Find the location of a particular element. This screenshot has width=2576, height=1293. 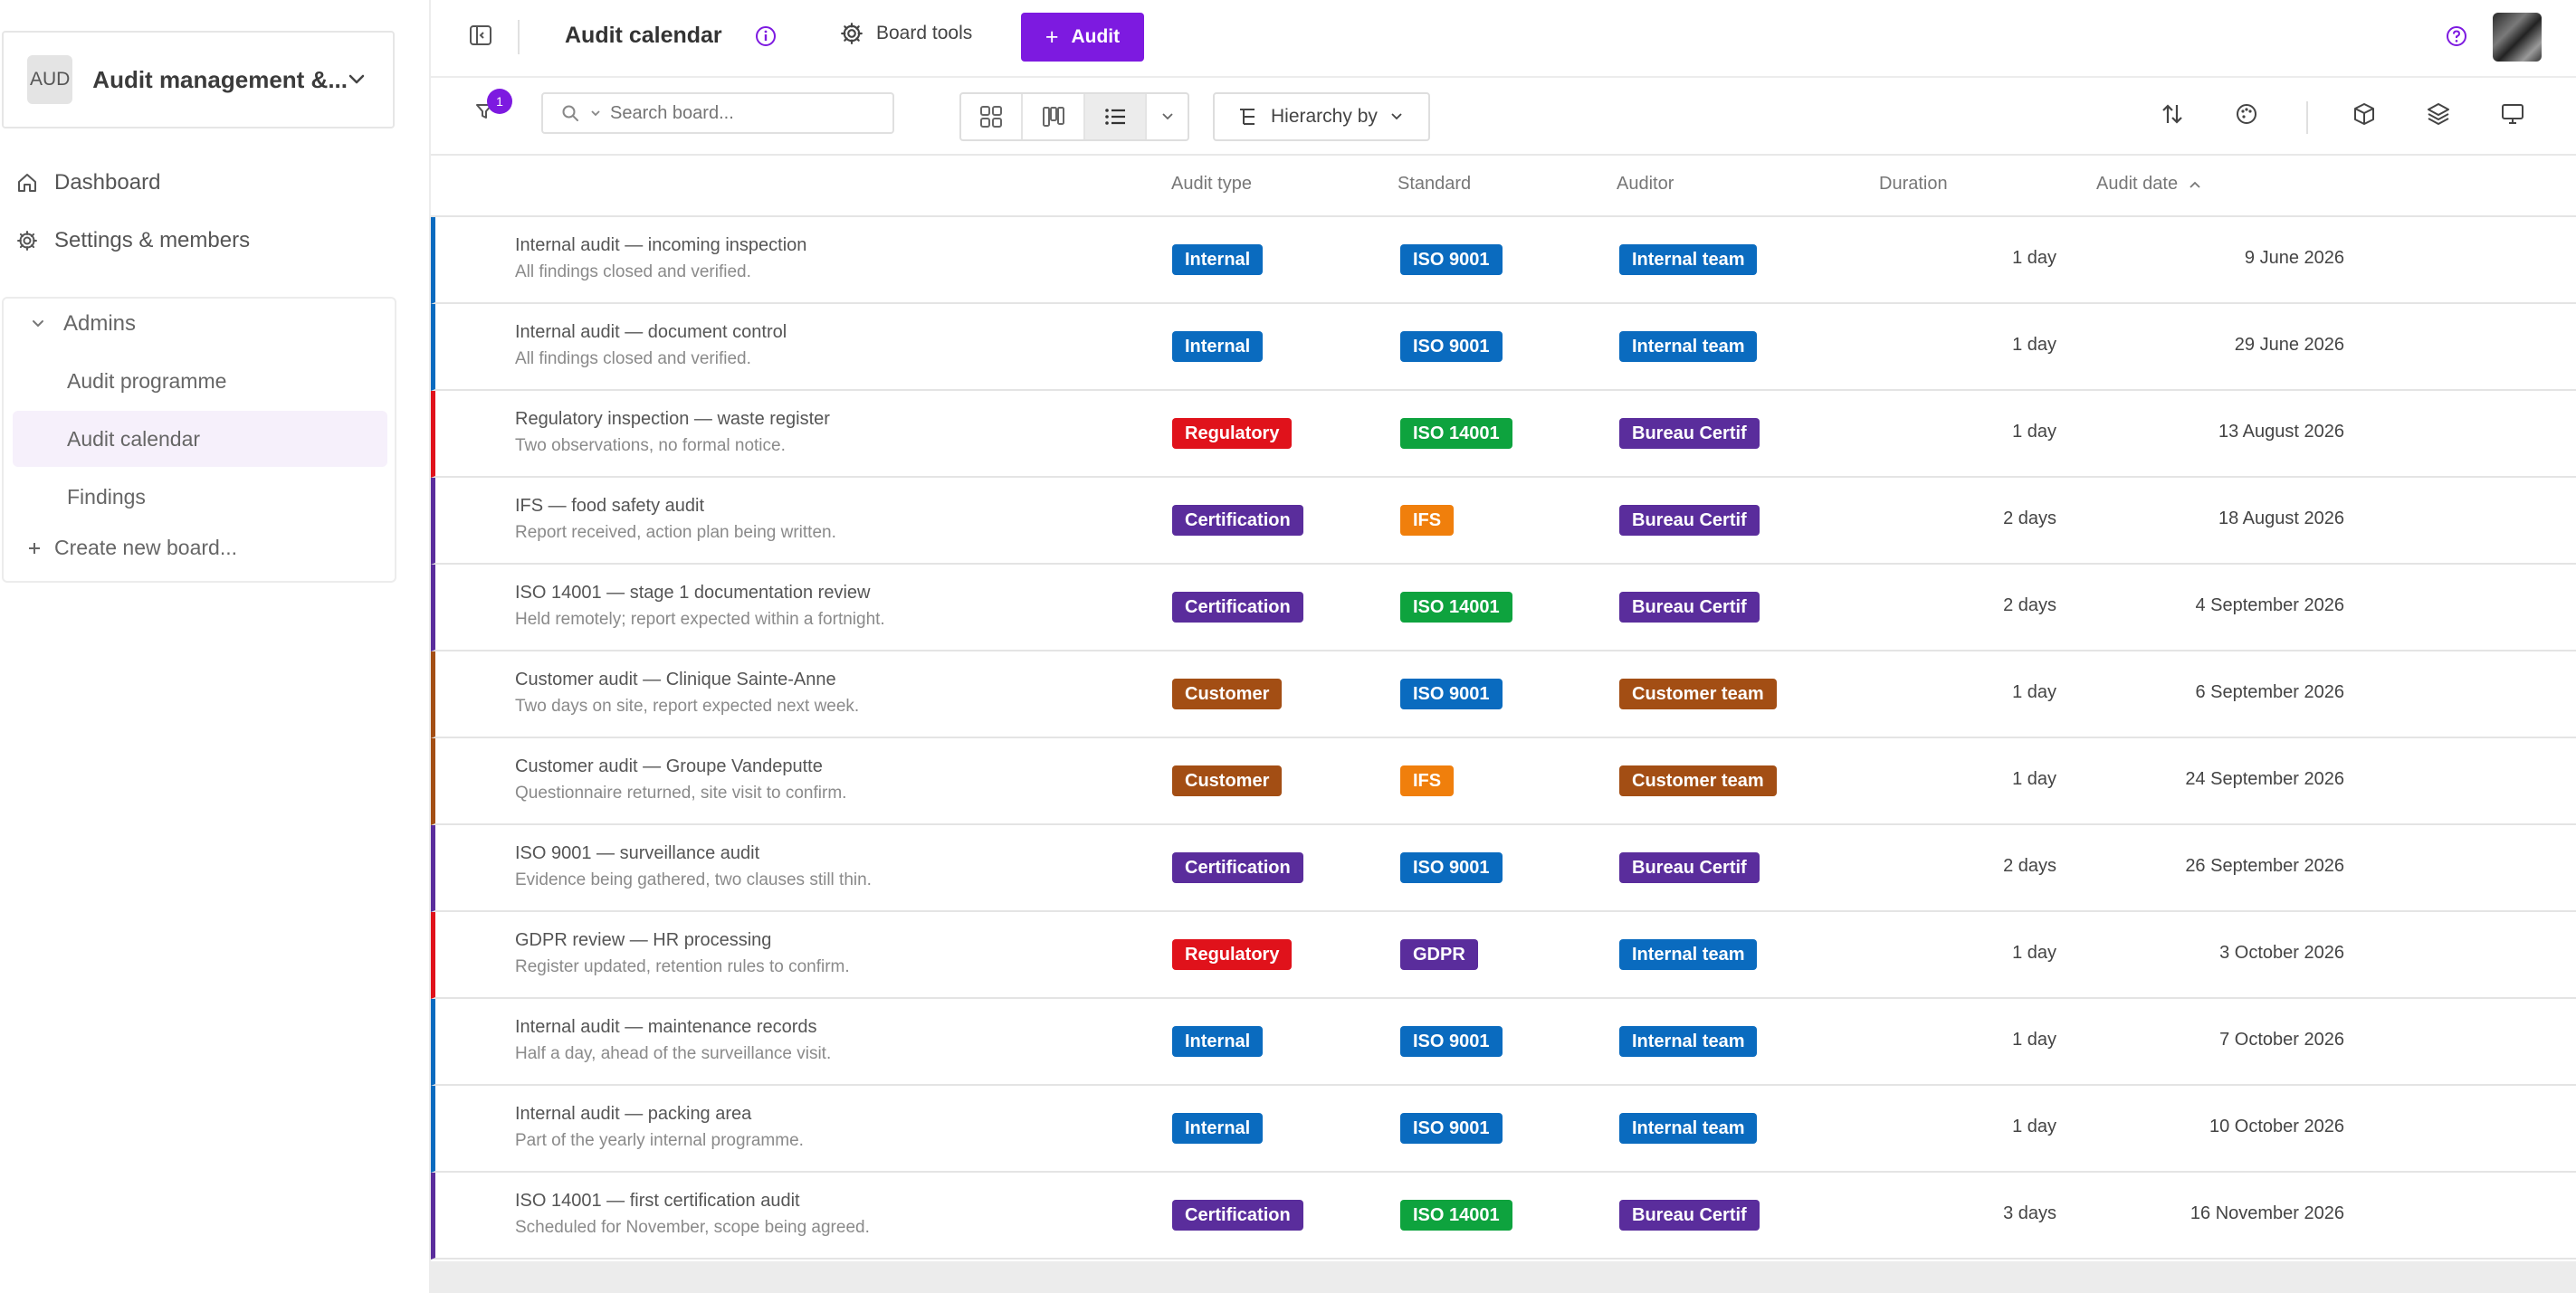

board-tools-button: Board tools is located at coordinates (906, 33).